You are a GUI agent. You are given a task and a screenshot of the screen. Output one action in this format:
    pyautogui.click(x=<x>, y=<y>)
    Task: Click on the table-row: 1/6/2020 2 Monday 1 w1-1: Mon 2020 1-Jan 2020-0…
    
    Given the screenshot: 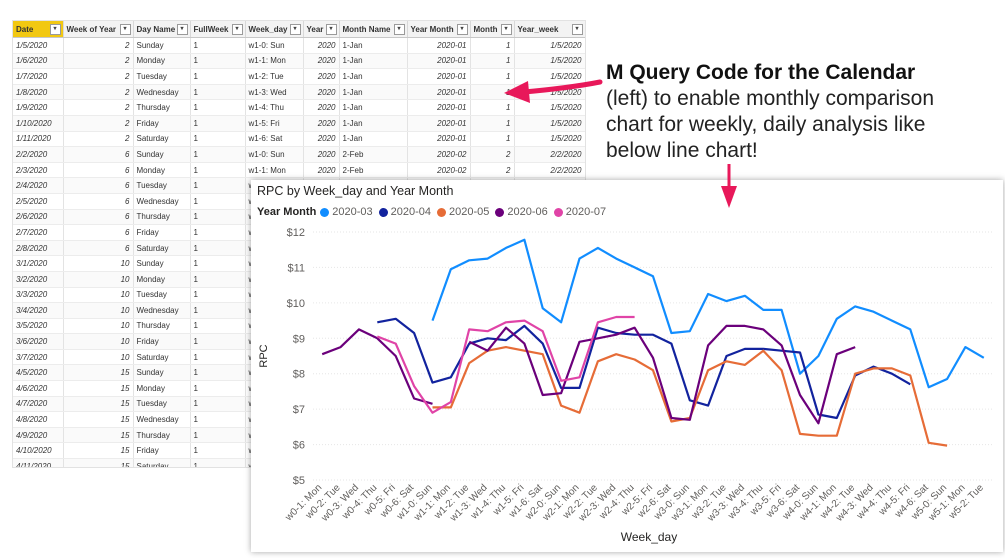 What is the action you would take?
    pyautogui.click(x=299, y=61)
    